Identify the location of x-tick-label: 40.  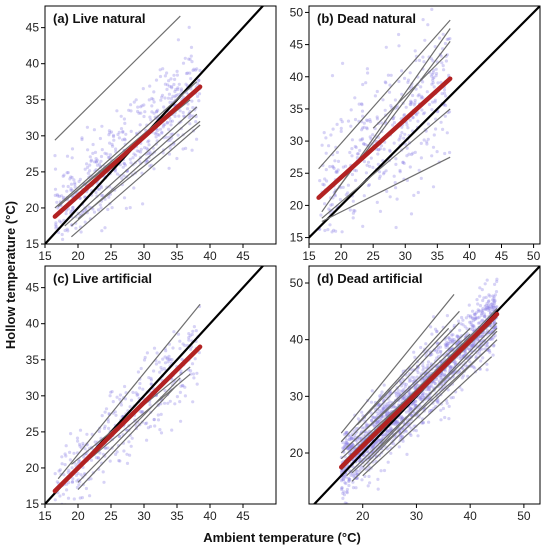
(470, 256).